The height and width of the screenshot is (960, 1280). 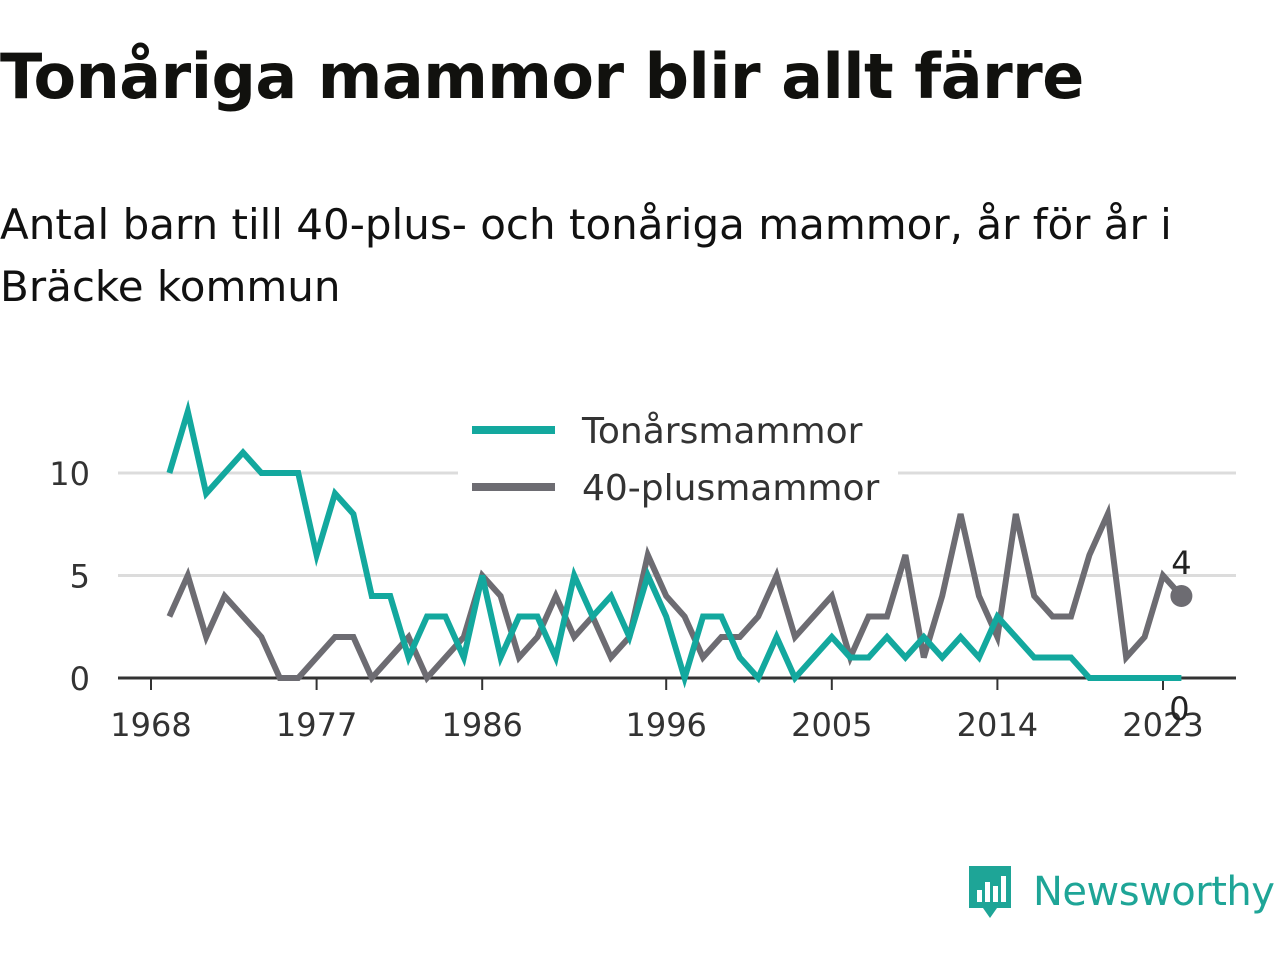 What do you see at coordinates (1181, 563) in the screenshot?
I see `end-label-40-plusmammor: 4` at bounding box center [1181, 563].